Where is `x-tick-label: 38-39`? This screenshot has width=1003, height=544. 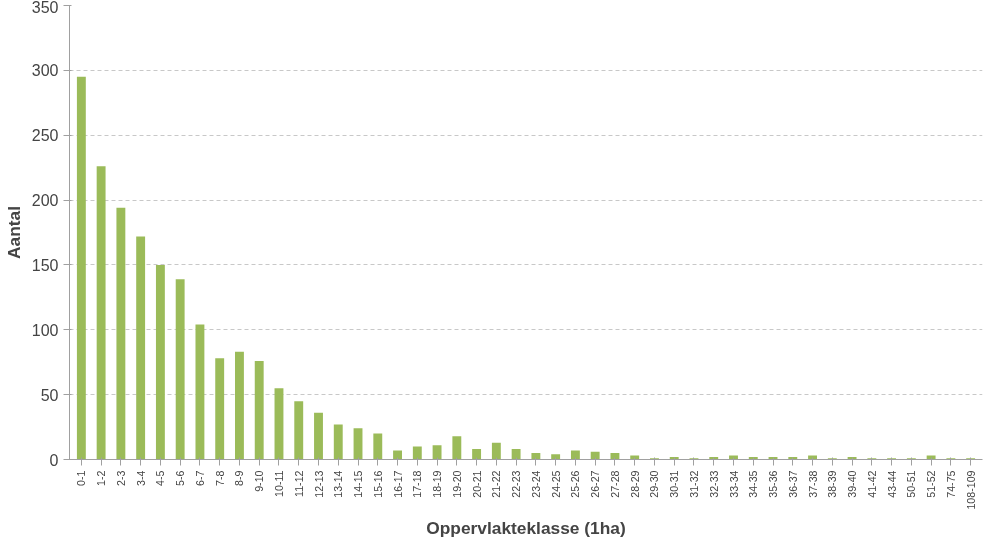 x-tick-label: 38-39 is located at coordinates (832, 484).